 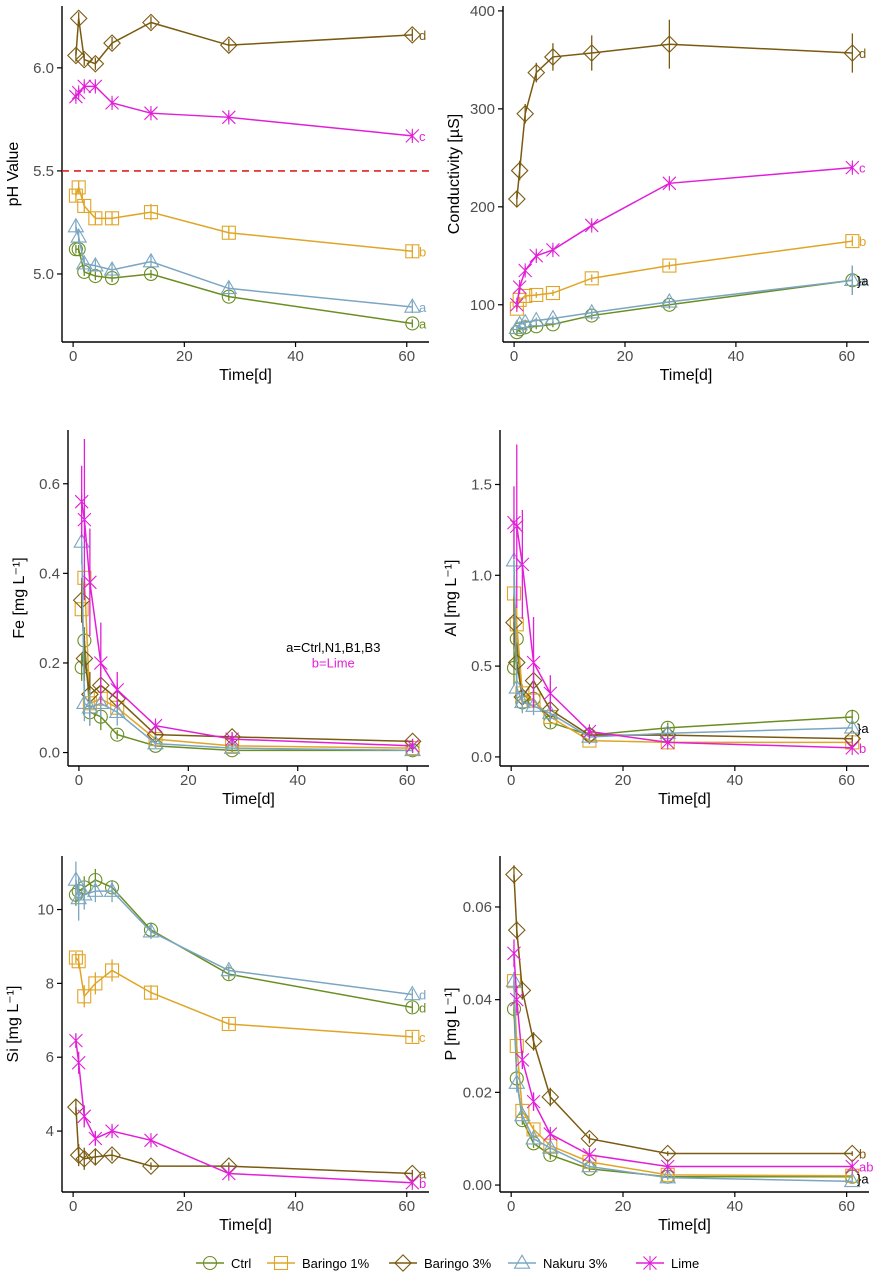 I want to click on p-x-tick-label: 0, so click(x=511, y=1206).